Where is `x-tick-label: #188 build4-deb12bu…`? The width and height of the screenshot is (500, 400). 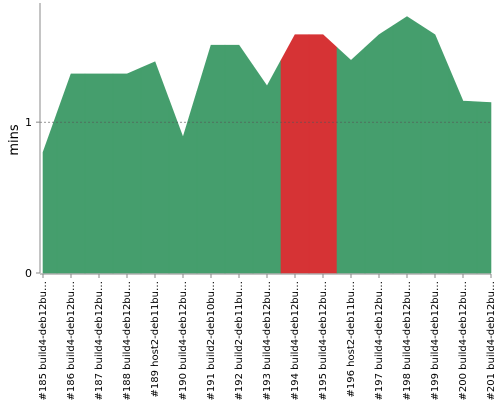
x-tick-label: #188 build4-deb12bu… is located at coordinates (127, 340).